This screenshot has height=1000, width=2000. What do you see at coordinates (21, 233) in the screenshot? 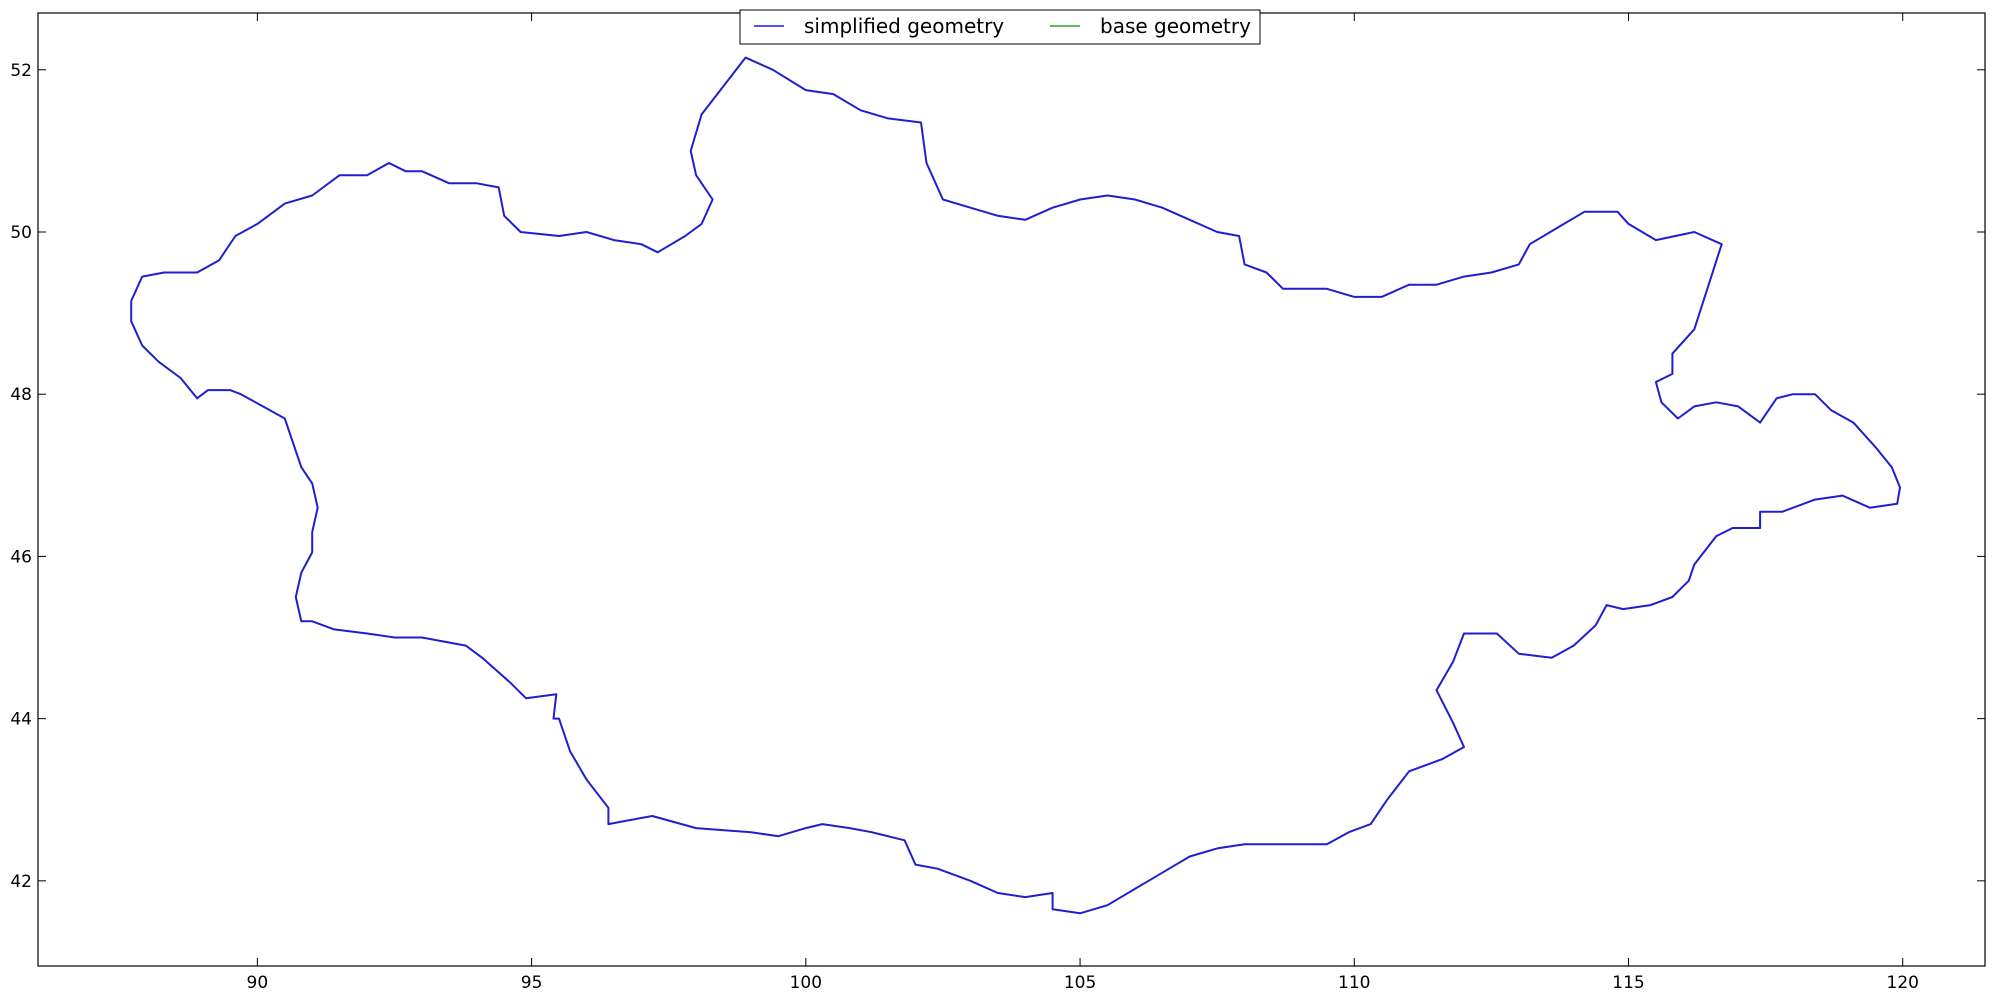
I see `y-tick-label: 50` at bounding box center [21, 233].